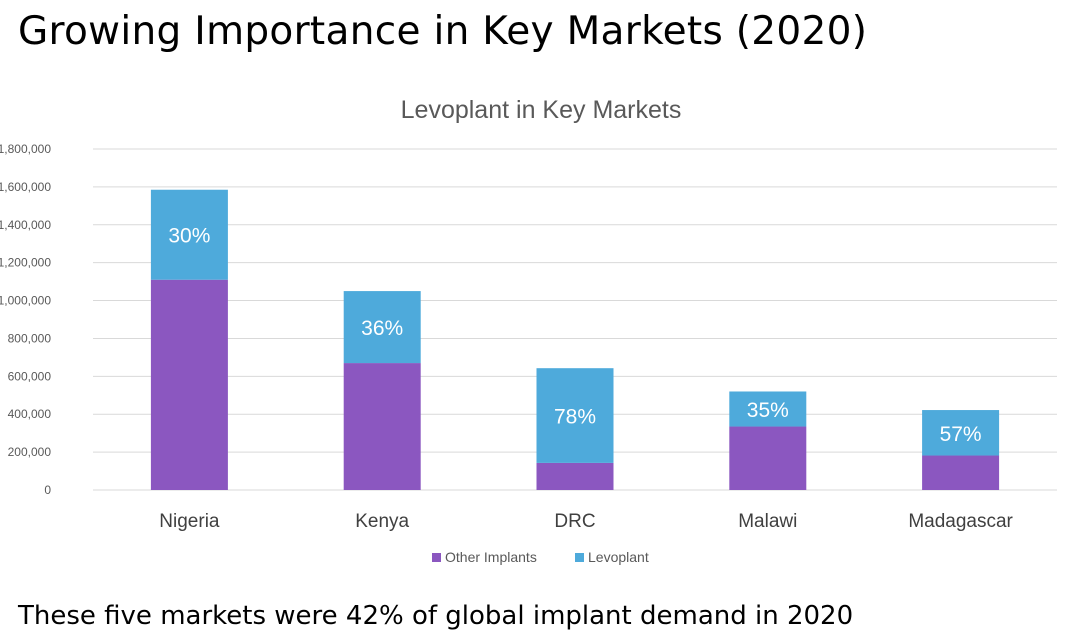 The image size is (1080, 641). I want to click on data-label-nigeria: 30%, so click(189, 236).